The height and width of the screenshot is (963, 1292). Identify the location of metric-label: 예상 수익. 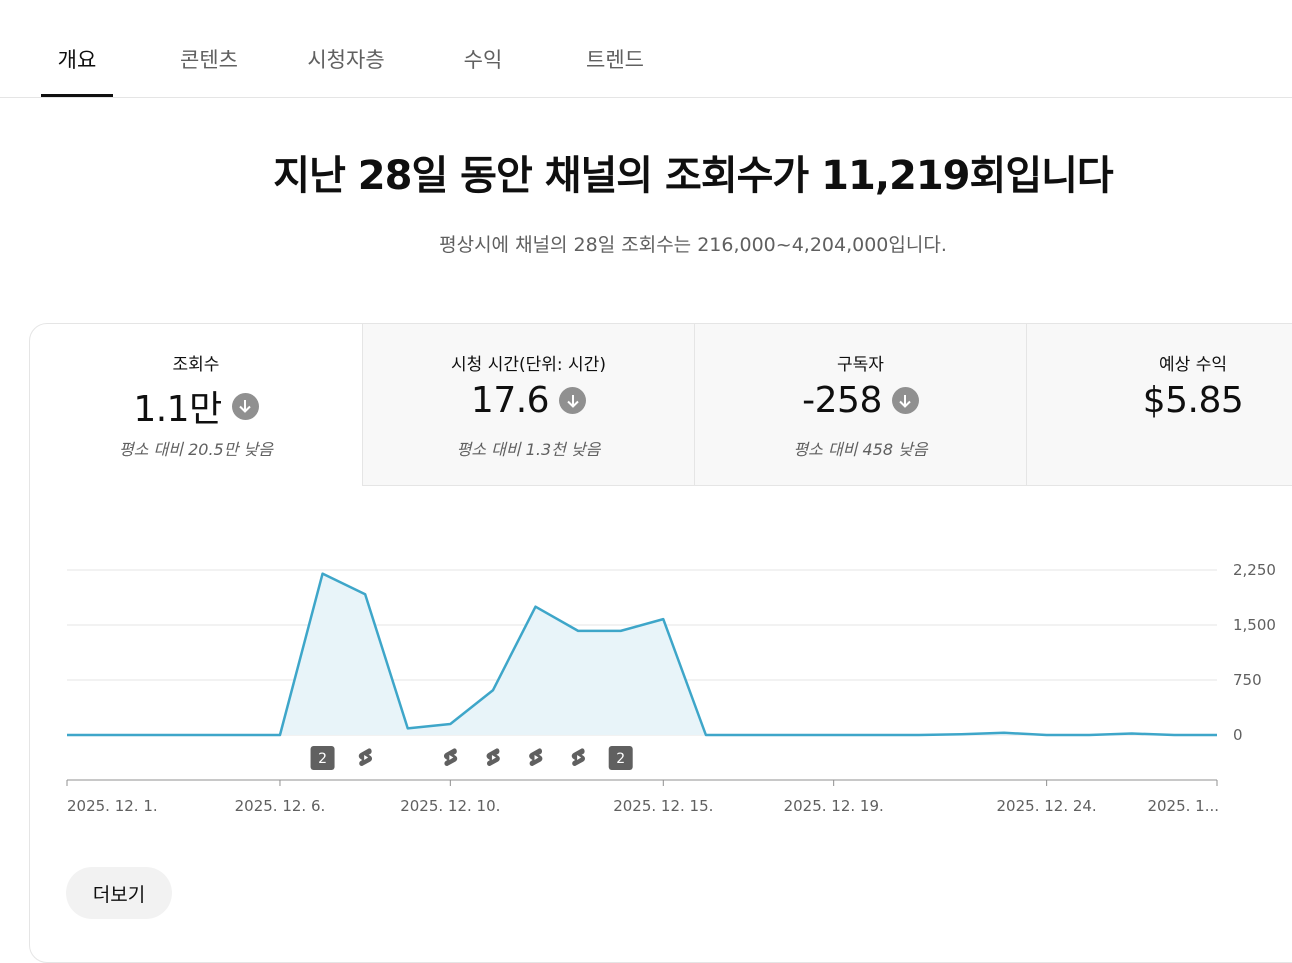
(1193, 365).